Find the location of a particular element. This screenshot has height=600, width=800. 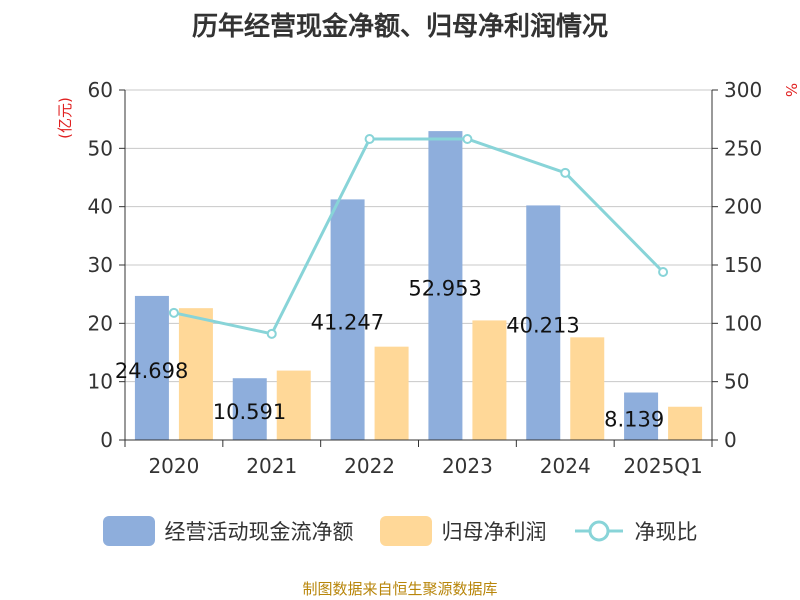

legend-swatch-net-profit is located at coordinates (405, 531).